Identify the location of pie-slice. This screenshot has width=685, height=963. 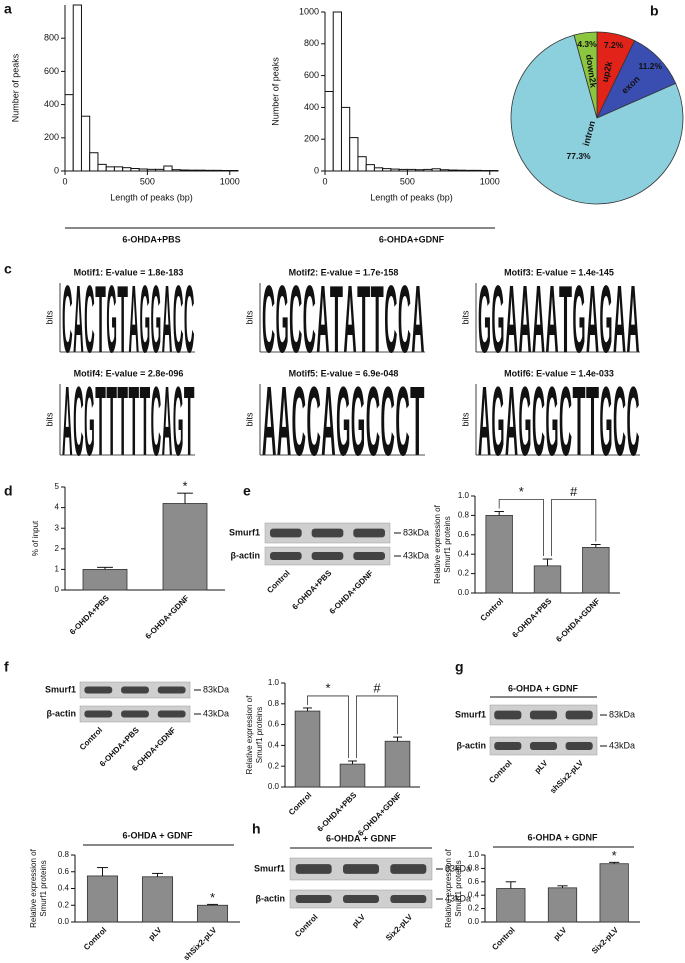
(597, 119).